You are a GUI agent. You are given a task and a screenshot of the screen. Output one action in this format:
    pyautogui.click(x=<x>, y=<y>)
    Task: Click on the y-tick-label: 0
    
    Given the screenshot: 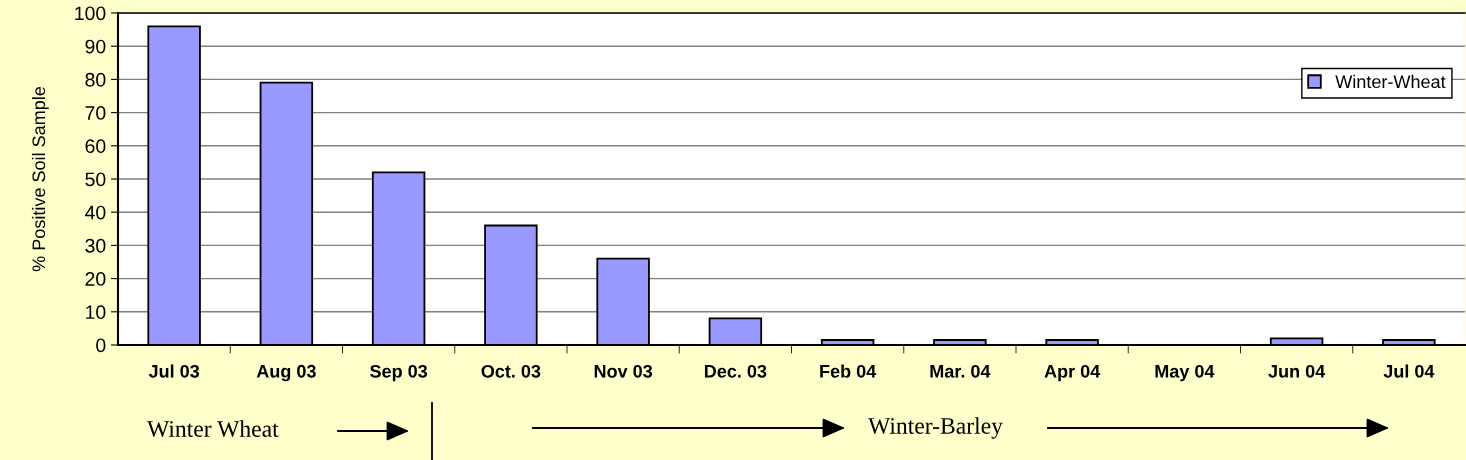 What is the action you would take?
    pyautogui.click(x=101, y=345)
    